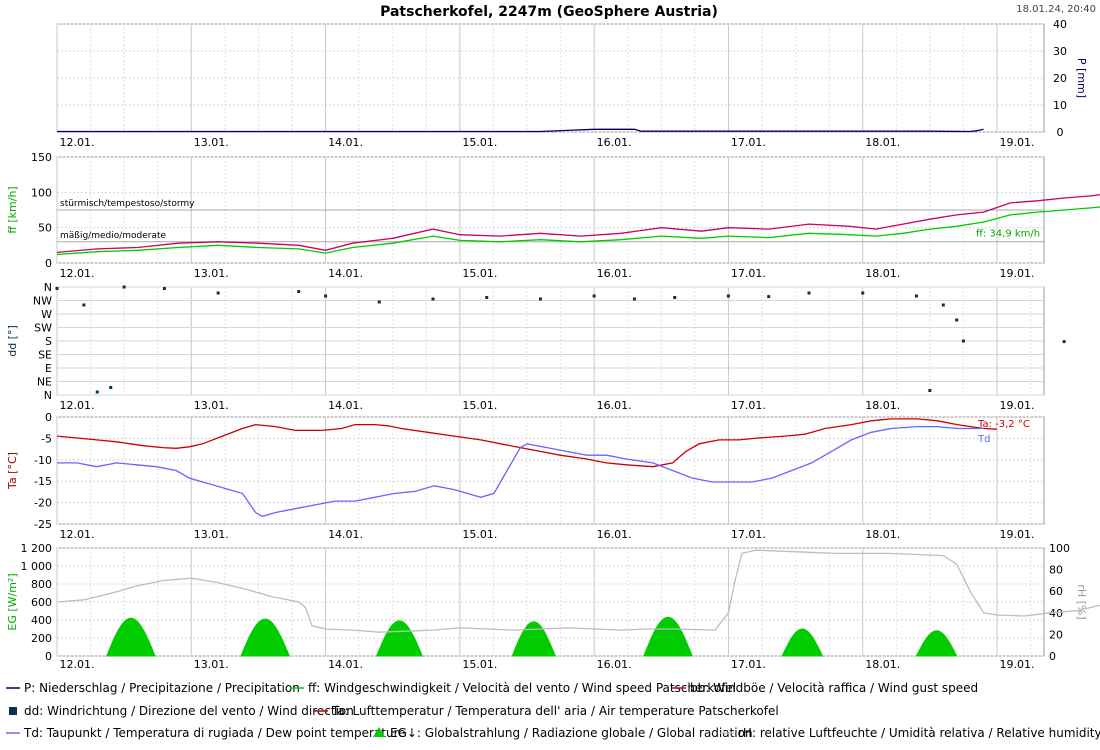  I want to click on y-axis-label: dd [°], so click(12, 341).